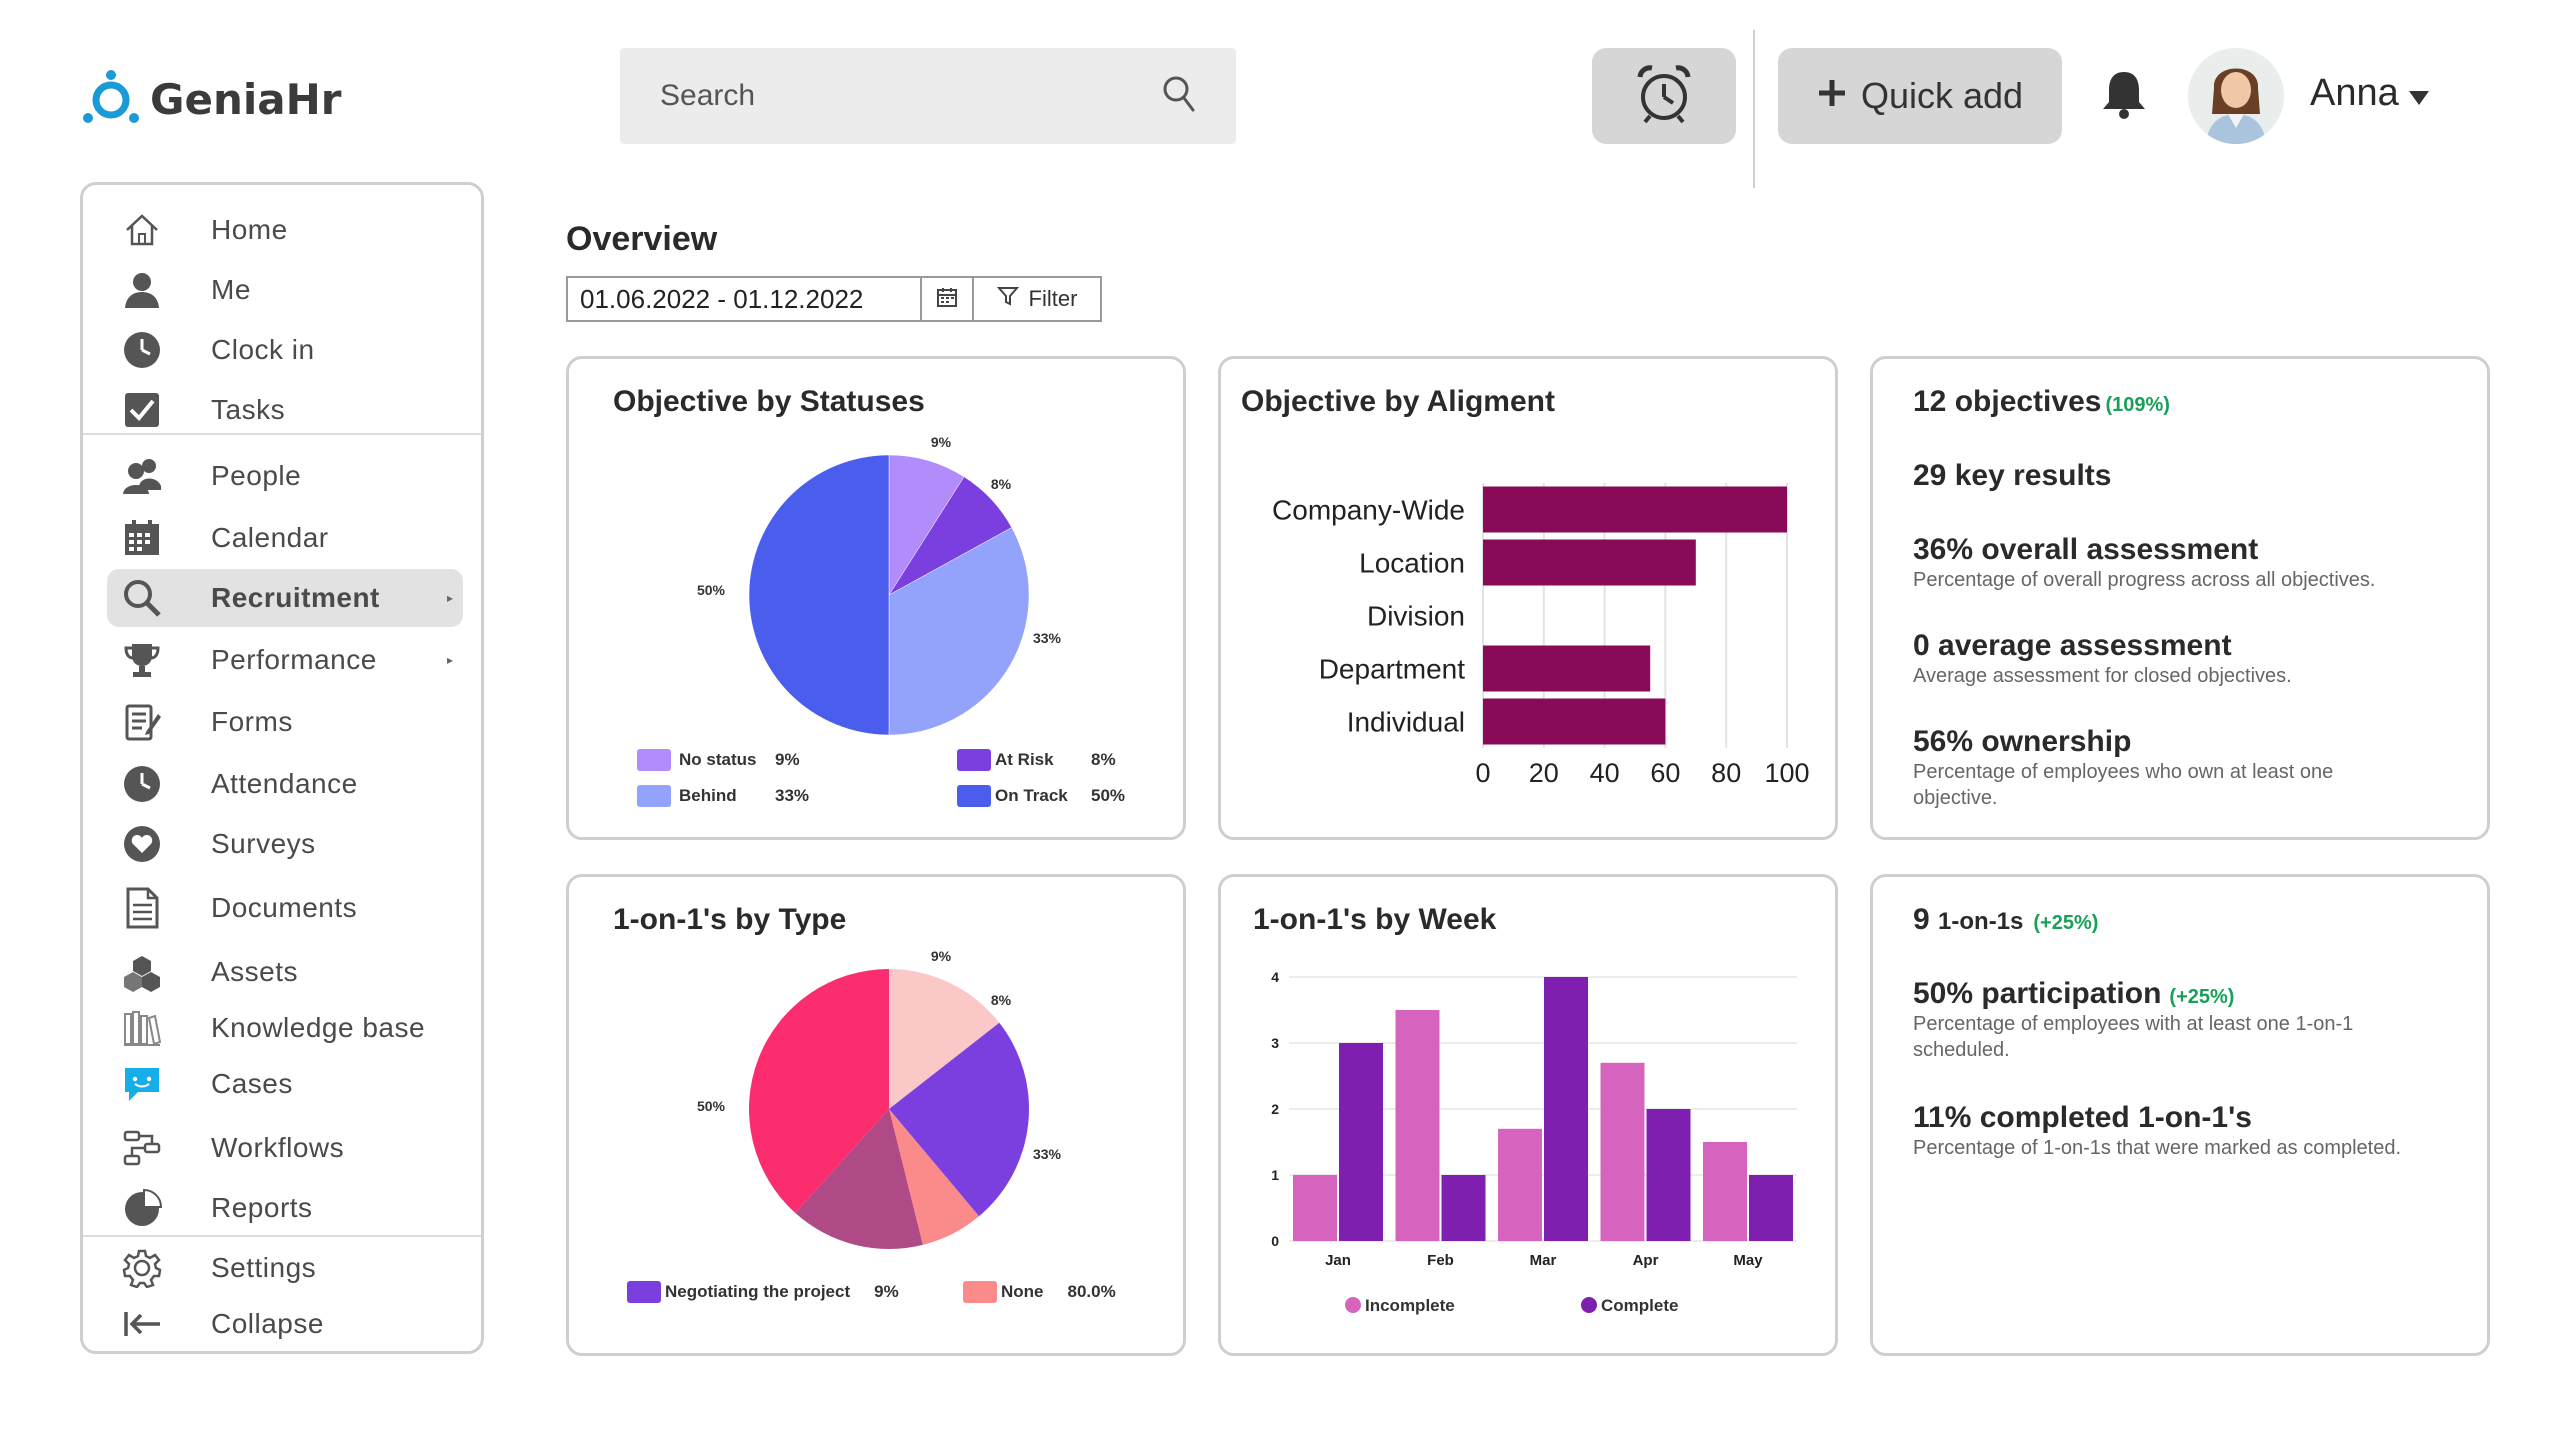 This screenshot has width=2560, height=1440. I want to click on collapse-icon, so click(142, 1324).